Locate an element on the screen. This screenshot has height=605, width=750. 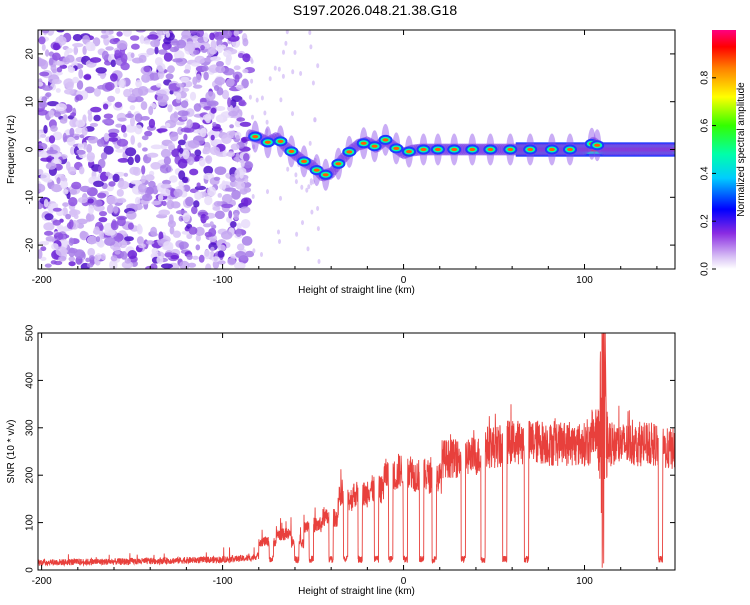
x-tick-label: 100 is located at coordinates (584, 581).